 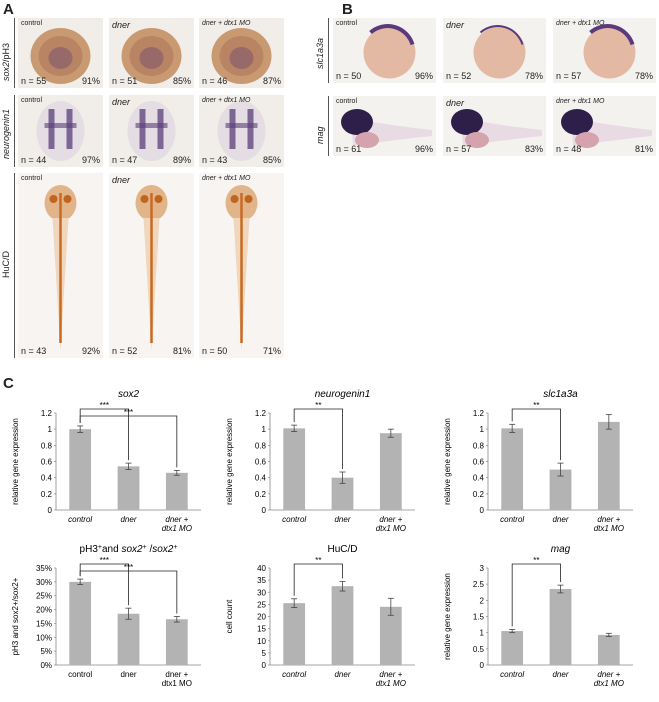 What do you see at coordinates (479, 584) in the screenshot?
I see `y-tick-label: 2.5` at bounding box center [479, 584].